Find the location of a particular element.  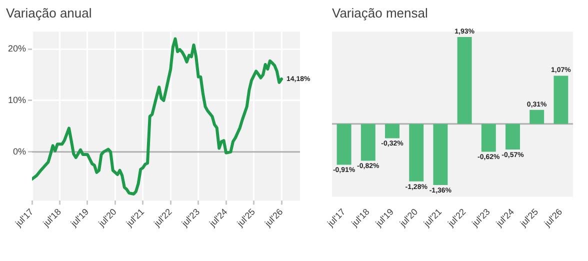

y-tick-label: 0% is located at coordinates (19, 151).